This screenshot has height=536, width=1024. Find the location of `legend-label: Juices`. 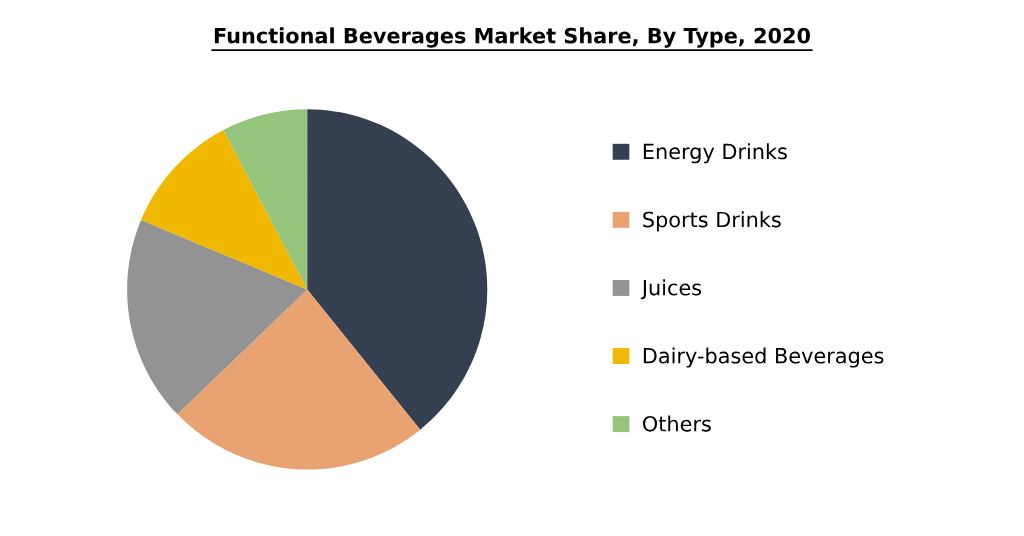

legend-label: Juices is located at coordinates (671, 289).